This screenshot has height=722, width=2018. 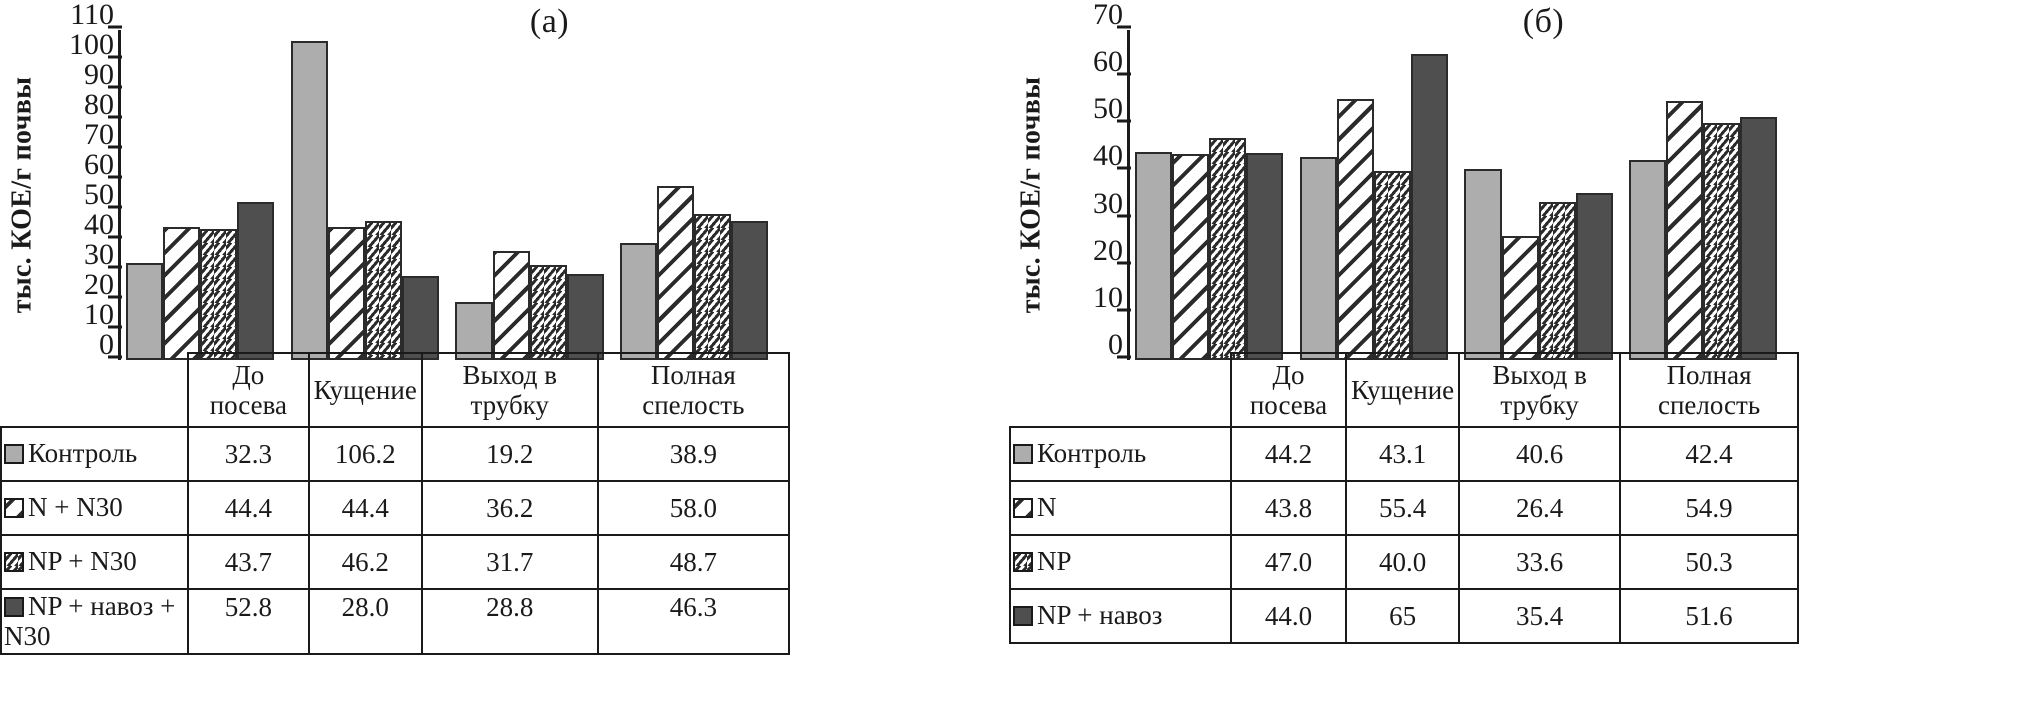 I want to click on y-tick-label: 60, so click(x=1108, y=62).